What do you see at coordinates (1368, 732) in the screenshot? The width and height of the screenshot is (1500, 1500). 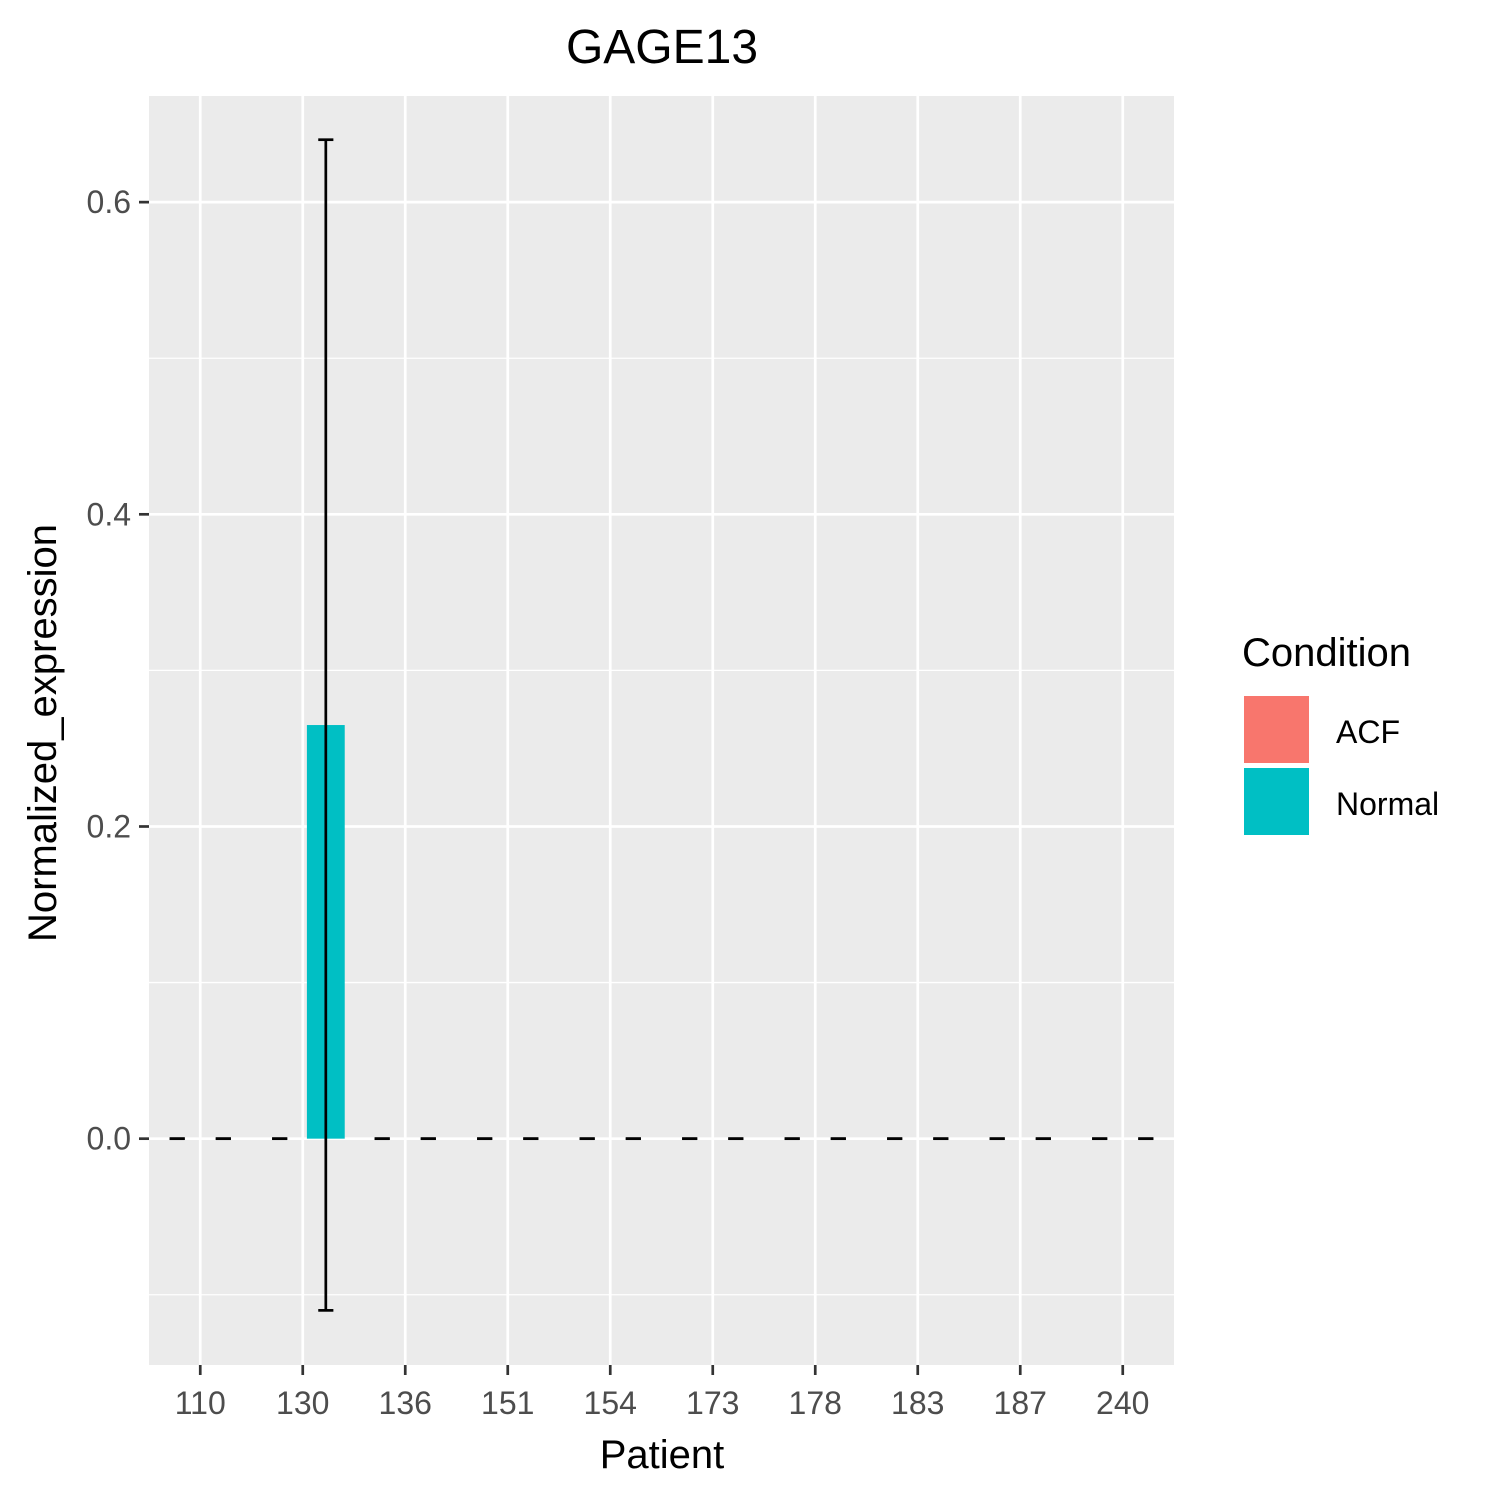 I see `legend-label-acf: ACF` at bounding box center [1368, 732].